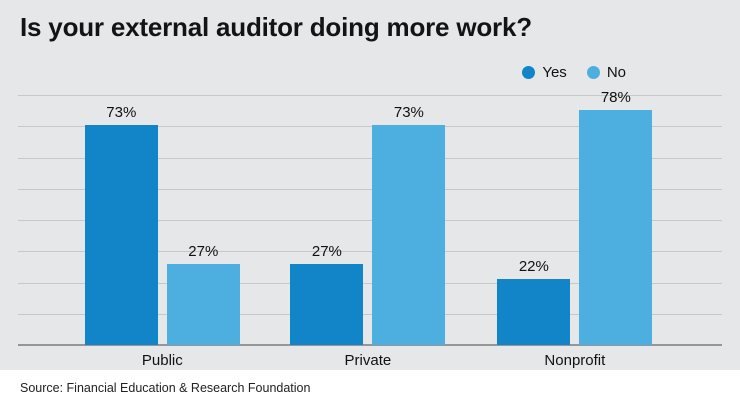 The image size is (740, 416). I want to click on category-label: Nonprofit, so click(575, 360).